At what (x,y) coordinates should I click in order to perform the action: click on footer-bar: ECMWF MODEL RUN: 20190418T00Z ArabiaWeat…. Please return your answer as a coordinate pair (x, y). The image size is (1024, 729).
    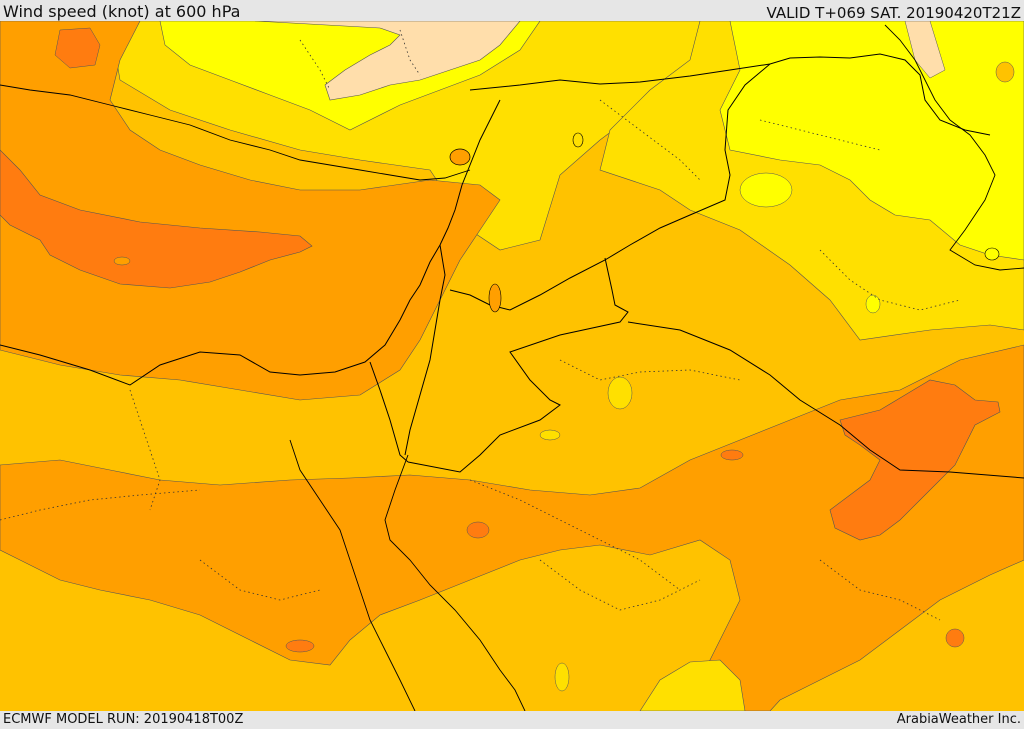
    Looking at the image, I should click on (512, 720).